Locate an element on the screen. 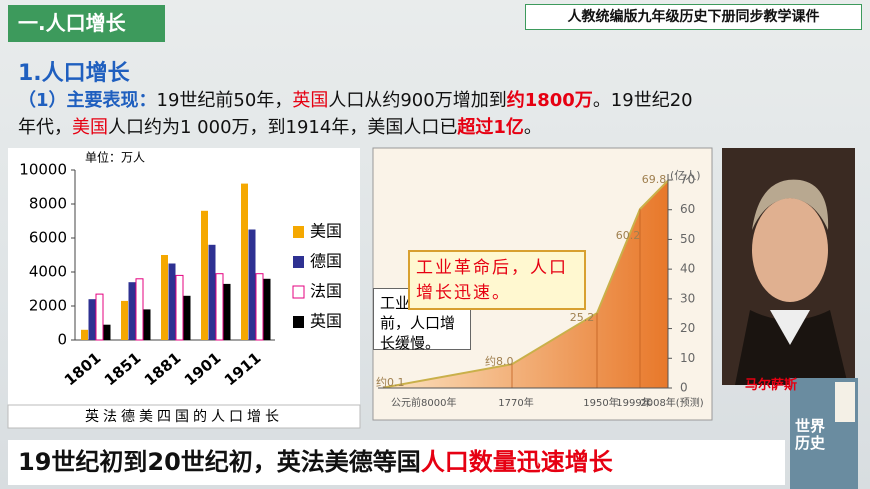 This screenshot has width=870, height=489. y-tick-label: 70 is located at coordinates (687, 180).